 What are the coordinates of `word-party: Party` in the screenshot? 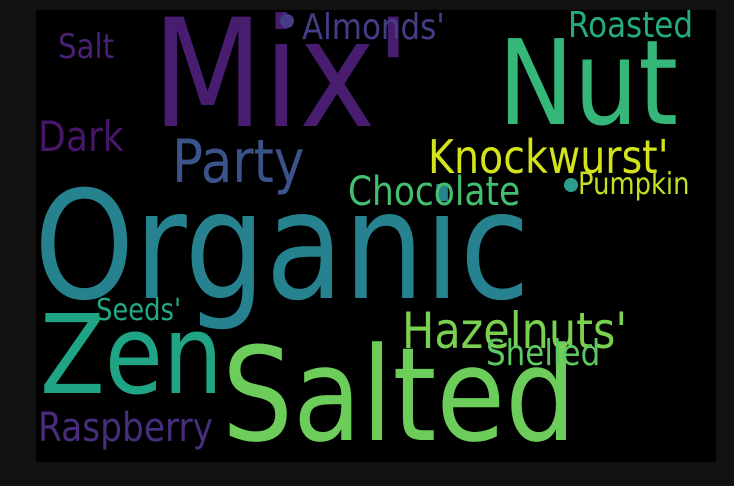 It's located at (238, 162).